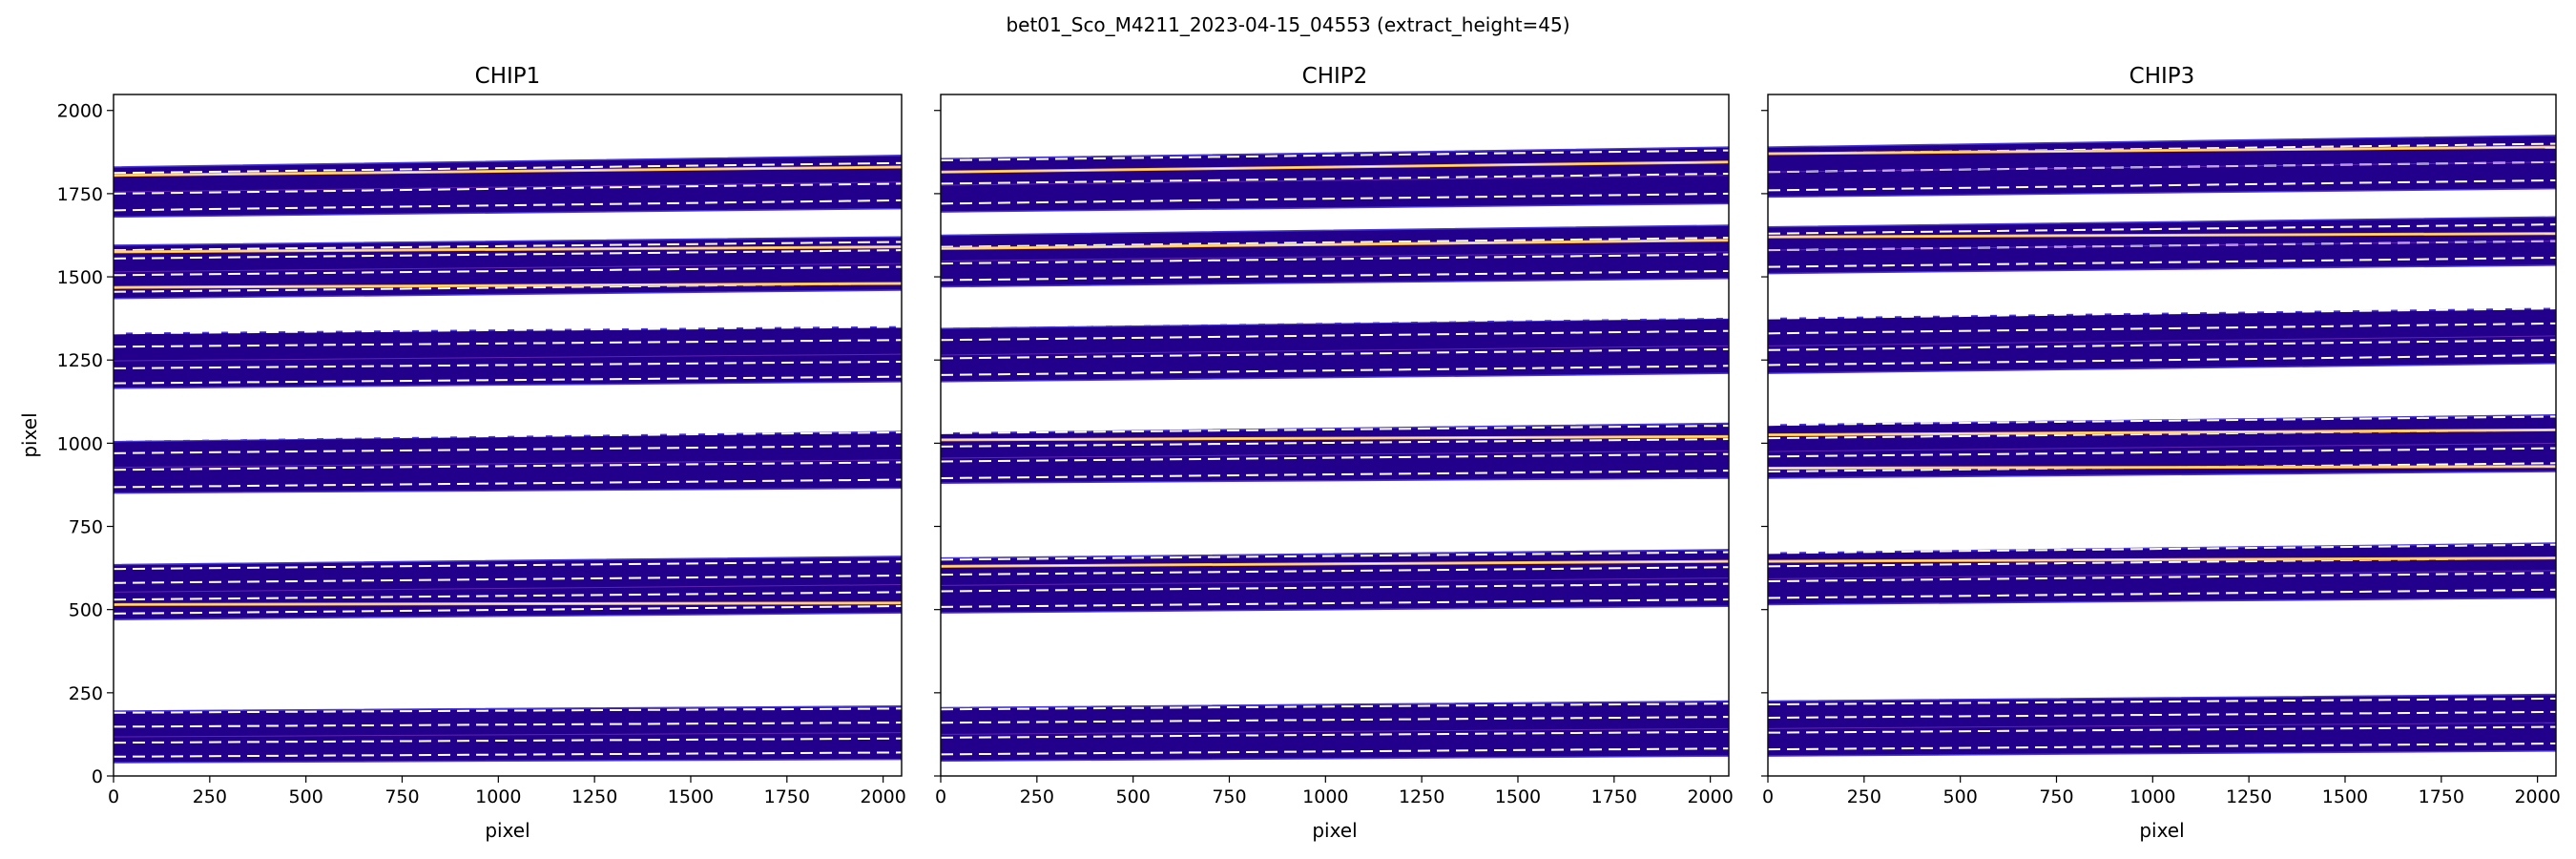 The height and width of the screenshot is (859, 2576). What do you see at coordinates (2162, 76) in the screenshot?
I see `panel-title: CHIP3` at bounding box center [2162, 76].